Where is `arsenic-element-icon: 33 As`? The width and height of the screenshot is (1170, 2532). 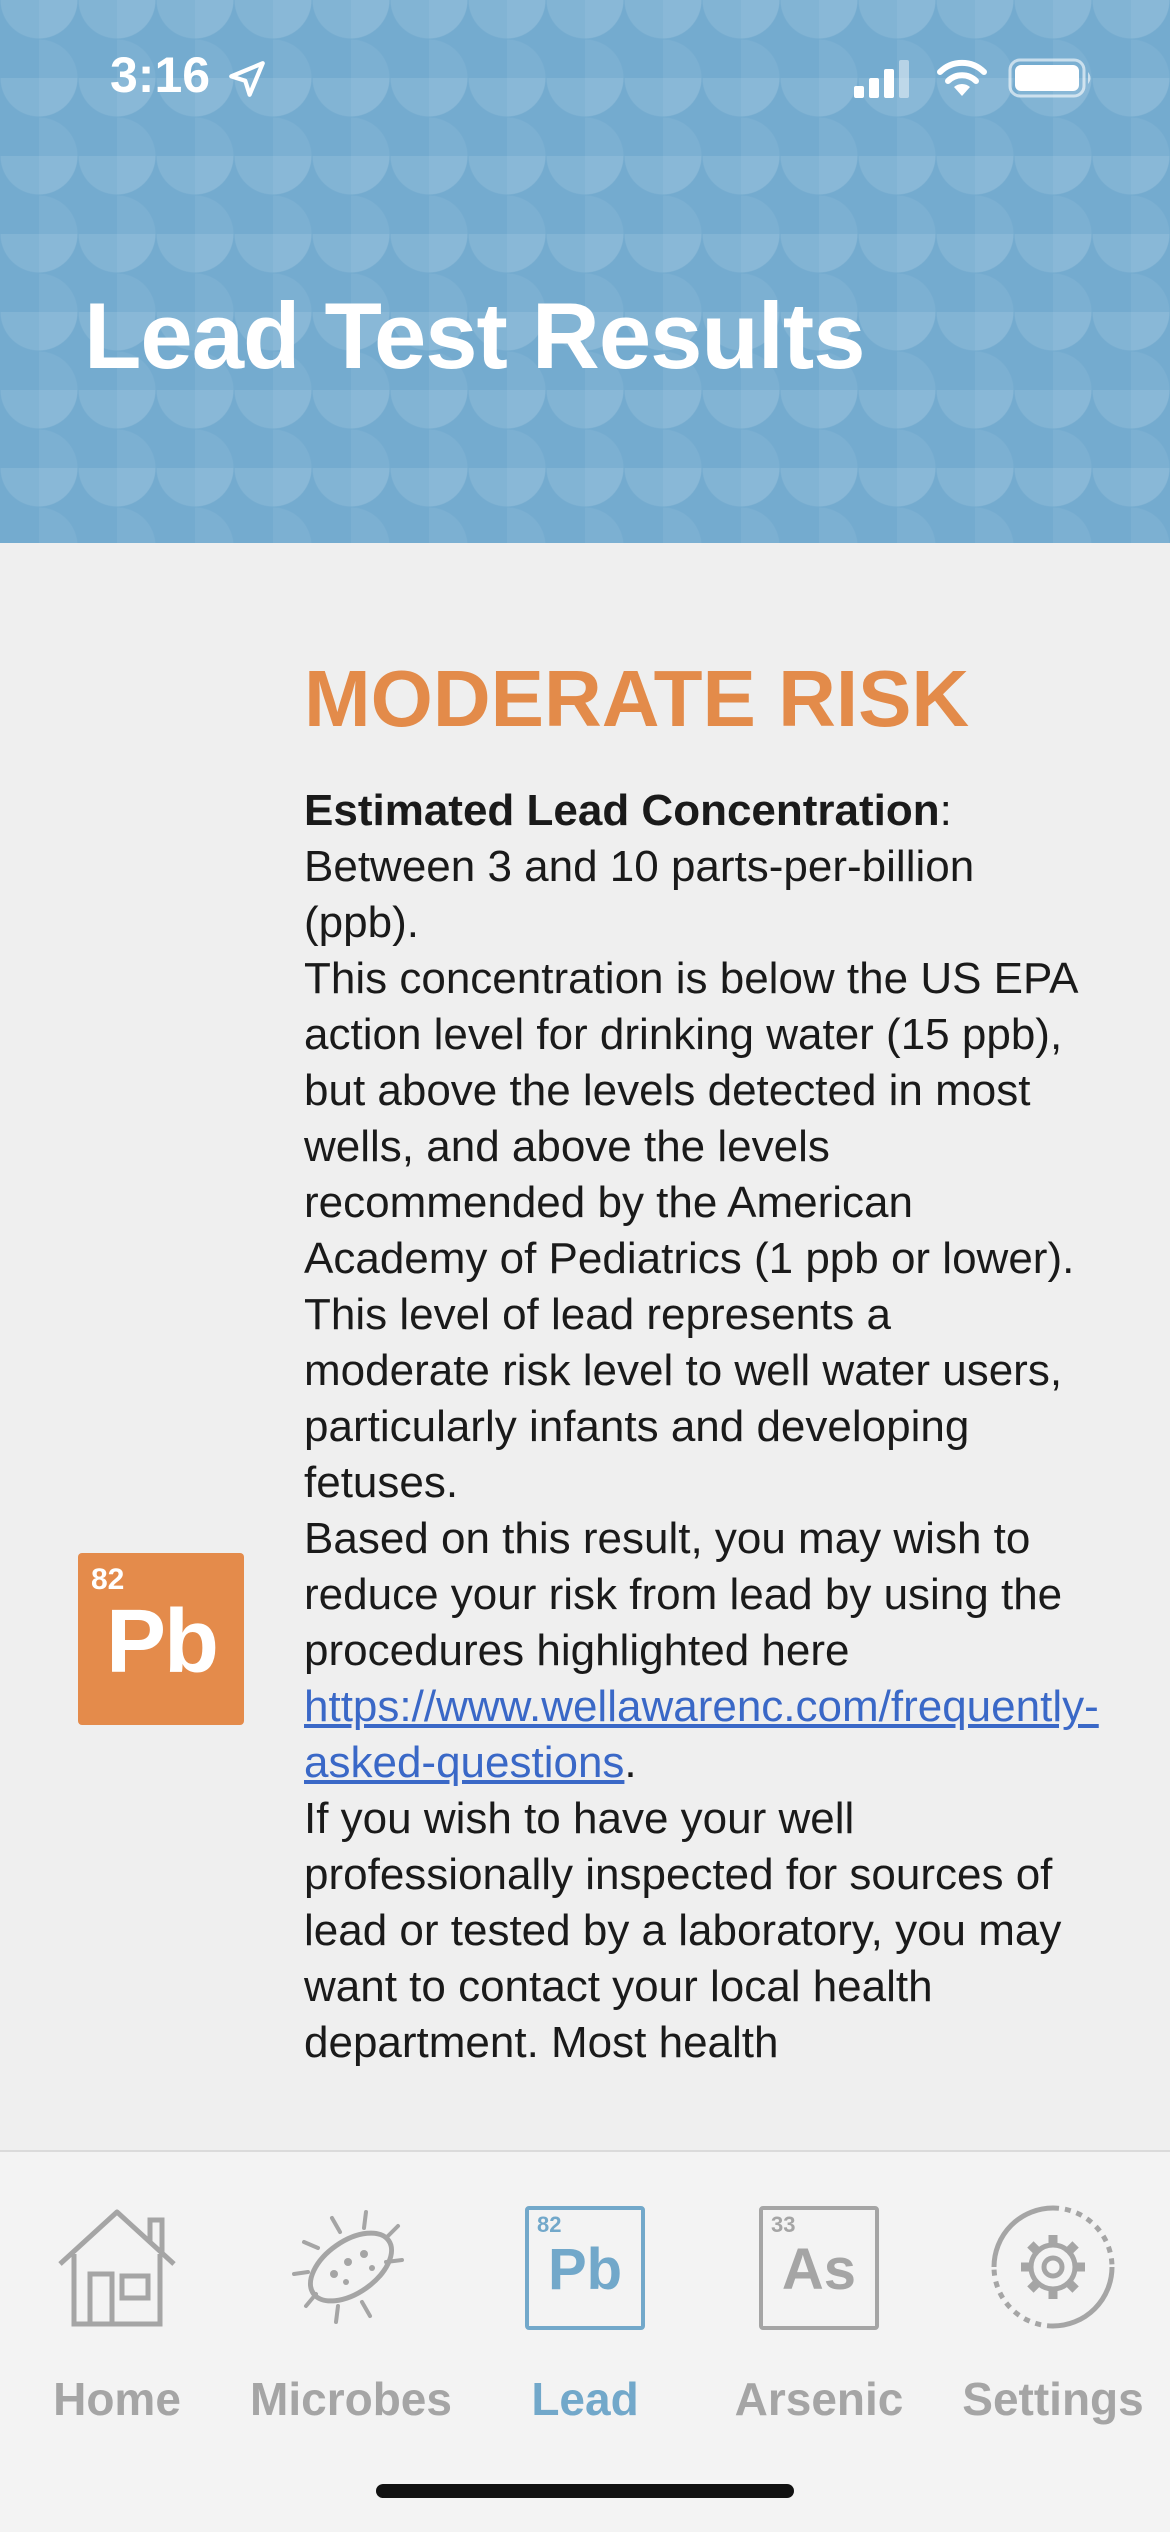 arsenic-element-icon: 33 As is located at coordinates (819, 2268).